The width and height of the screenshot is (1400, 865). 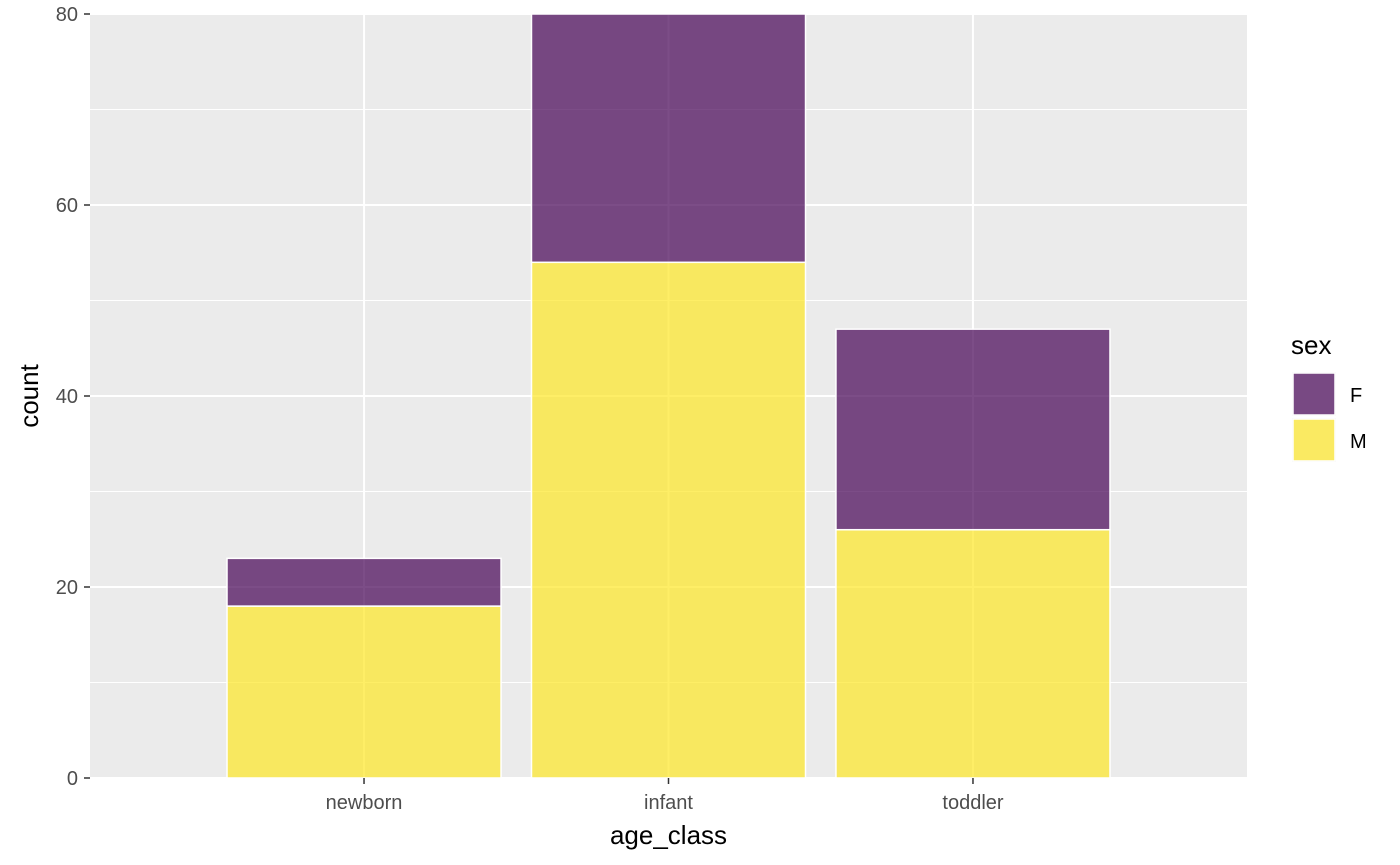 I want to click on legend-label-F: F, so click(x=1356, y=396).